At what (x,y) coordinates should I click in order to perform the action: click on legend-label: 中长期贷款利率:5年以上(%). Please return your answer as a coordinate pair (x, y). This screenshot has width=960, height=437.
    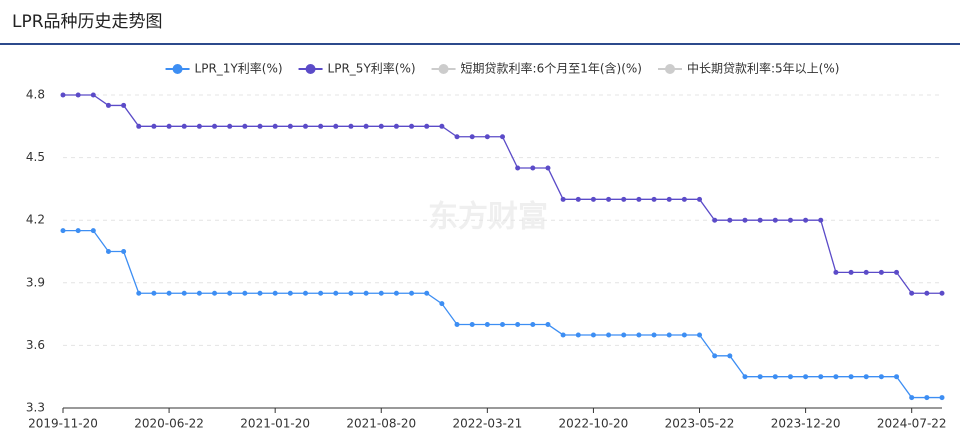
    Looking at the image, I should click on (763, 68).